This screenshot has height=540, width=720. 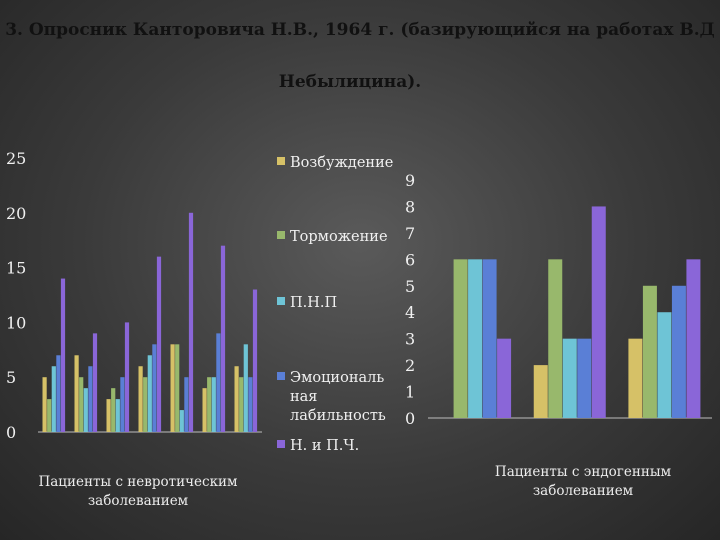 What do you see at coordinates (410, 365) in the screenshot?
I see `right-y-tick-label: 2` at bounding box center [410, 365].